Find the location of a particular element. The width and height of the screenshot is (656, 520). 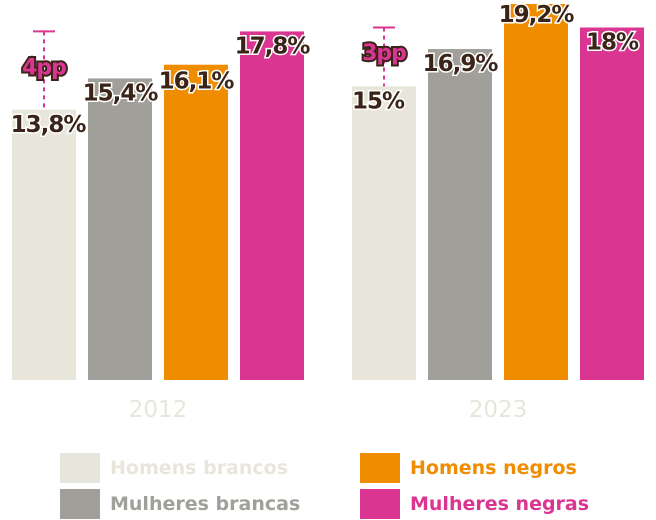

value-label: 17,8% is located at coordinates (273, 46).